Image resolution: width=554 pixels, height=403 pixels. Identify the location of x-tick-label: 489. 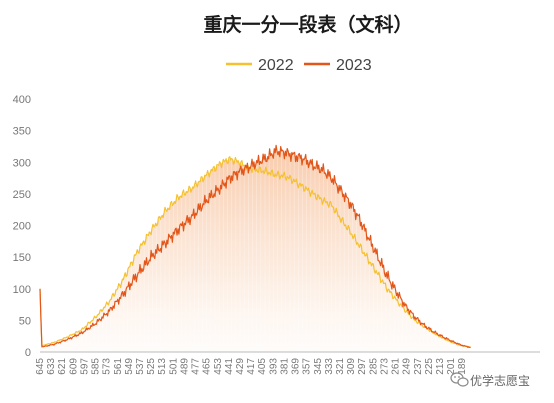
(184, 366).